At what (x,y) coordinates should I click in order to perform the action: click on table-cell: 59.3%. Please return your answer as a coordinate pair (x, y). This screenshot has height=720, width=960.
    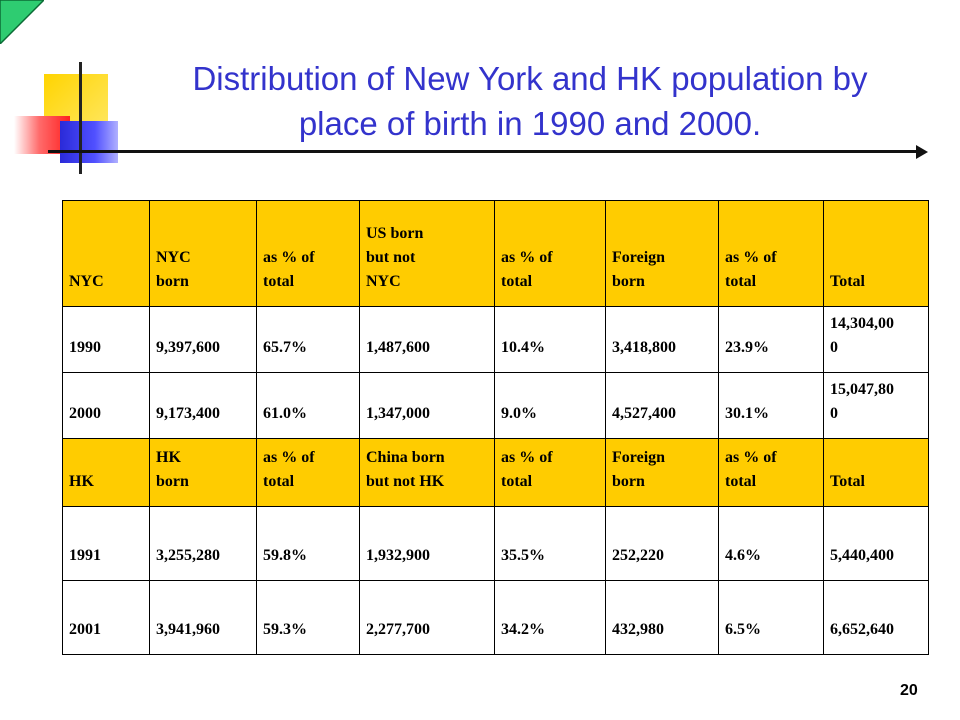
    Looking at the image, I should click on (308, 617).